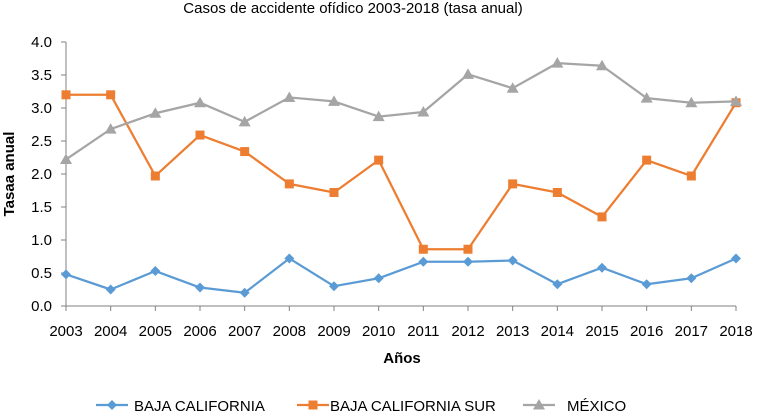 This screenshot has width=757, height=418. What do you see at coordinates (512, 331) in the screenshot?
I see `x-tick-label: 2013` at bounding box center [512, 331].